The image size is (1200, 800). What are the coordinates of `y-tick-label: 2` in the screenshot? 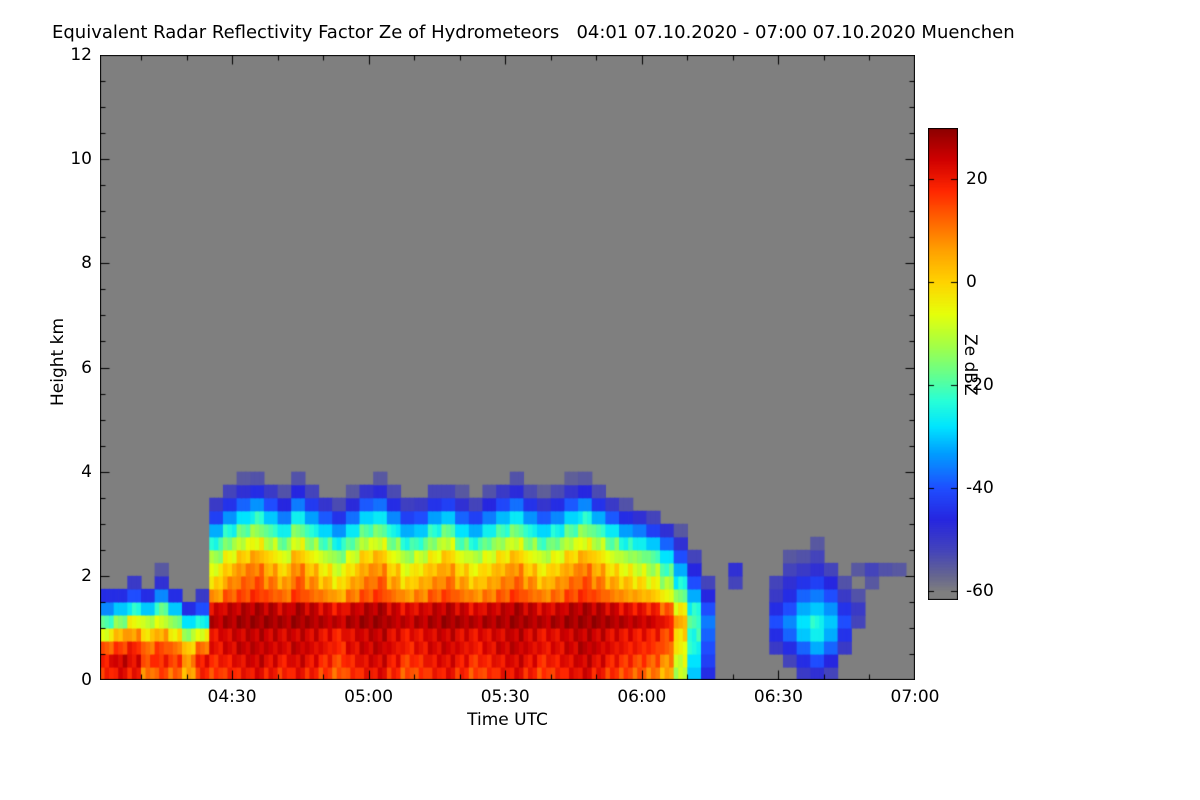 It's located at (86, 575).